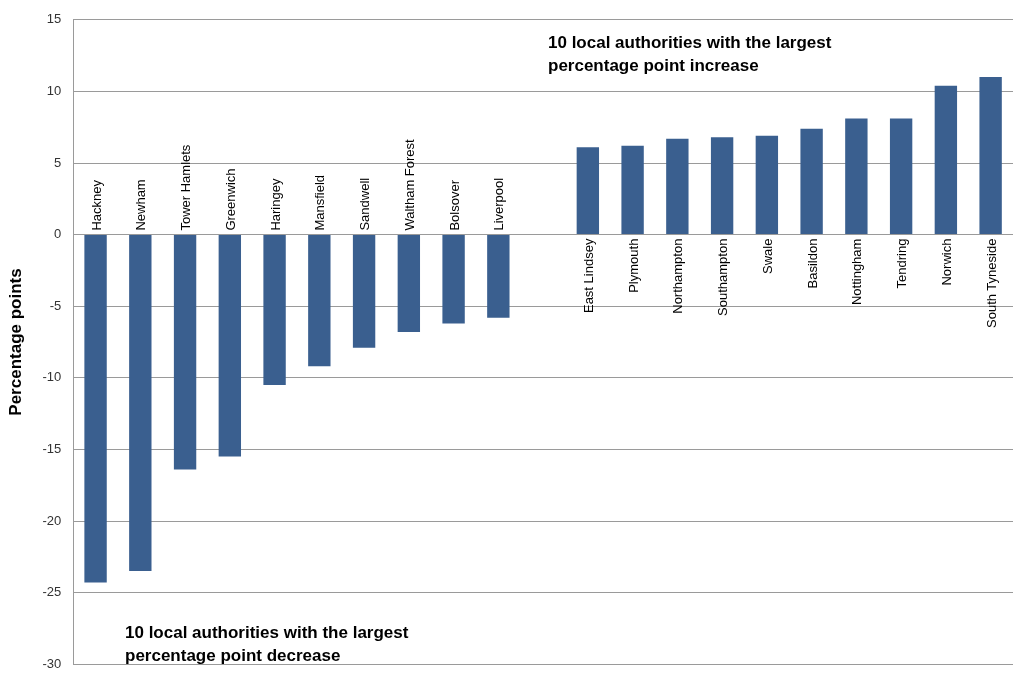 The height and width of the screenshot is (684, 1017). Describe the element at coordinates (690, 54) in the screenshot. I see `annotation: 10 local authorities with the largest percentage point increase` at that location.